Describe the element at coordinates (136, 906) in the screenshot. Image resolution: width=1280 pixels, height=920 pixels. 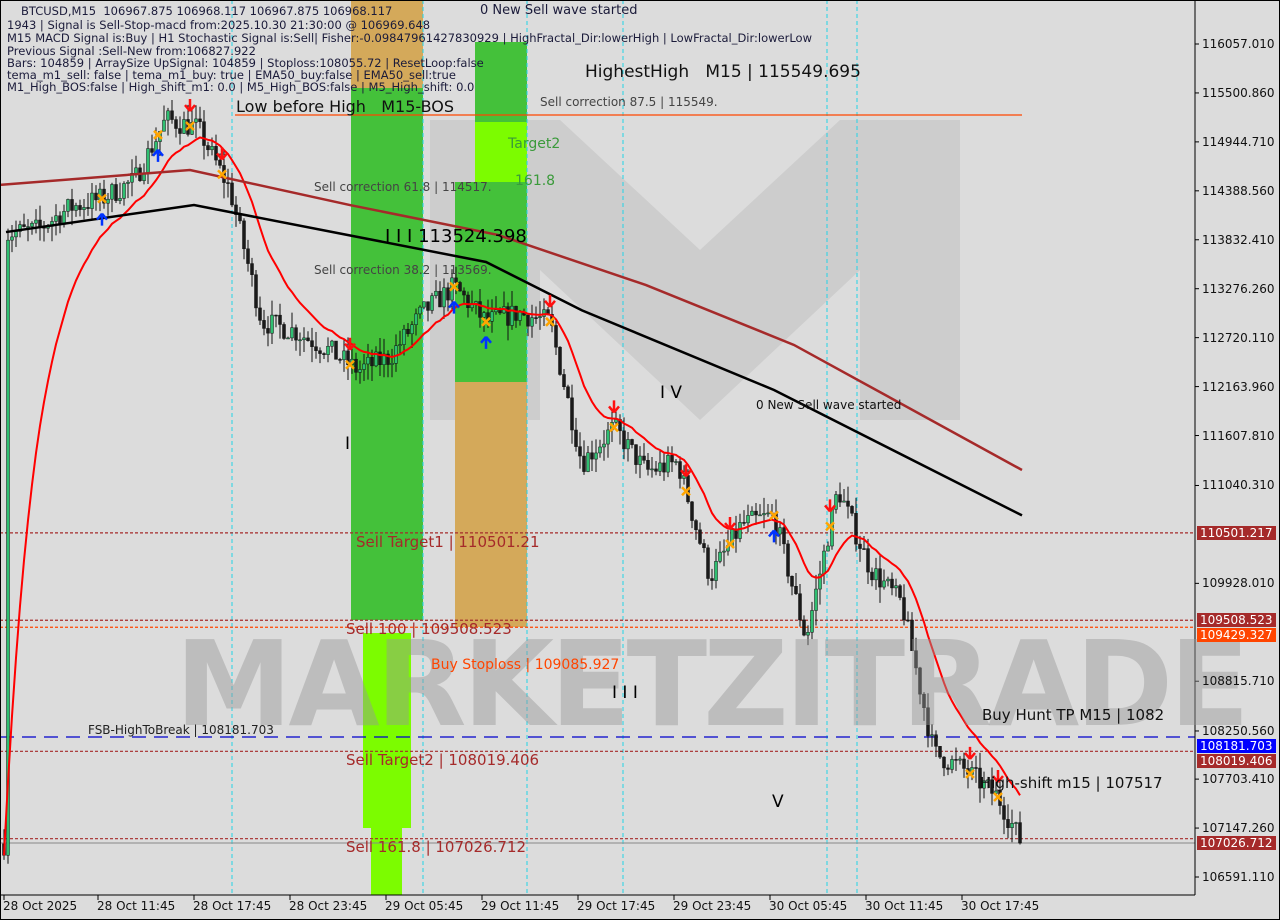
I see `time-tick-label: 28 Oct 11:45` at that location.